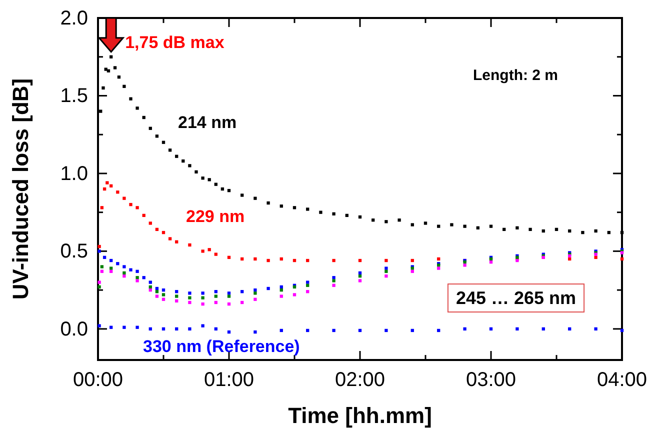 Image resolution: width=665 pixels, height=431 pixels. What do you see at coordinates (516, 298) in the screenshot?
I see `annotation: 245 … 265 nm` at bounding box center [516, 298].